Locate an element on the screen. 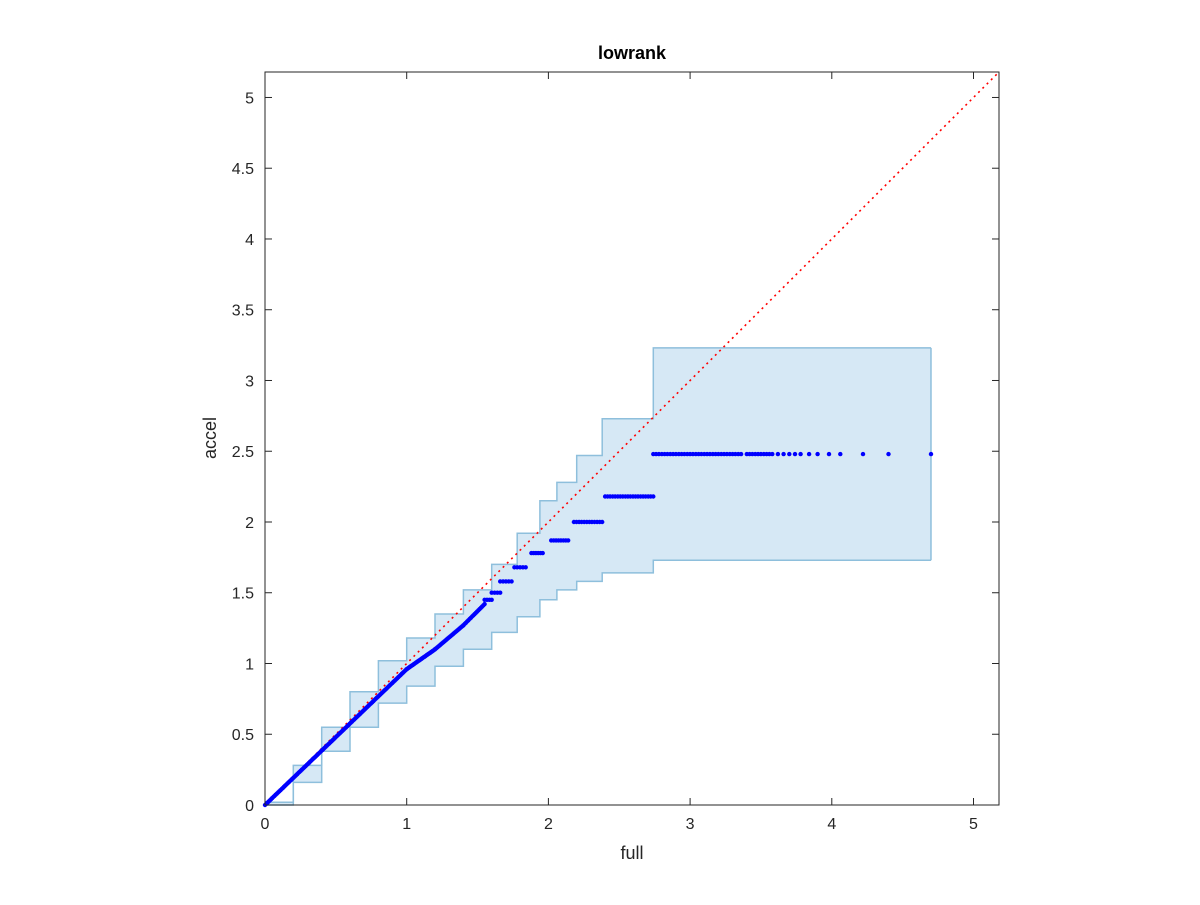 The image size is (1200, 905). y-tick-label: 1 is located at coordinates (249, 664).